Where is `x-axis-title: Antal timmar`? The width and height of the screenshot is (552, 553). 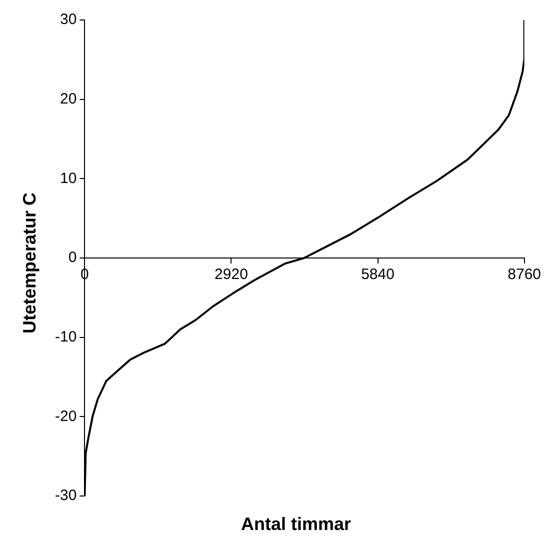 x-axis-title: Antal timmar is located at coordinates (296, 524).